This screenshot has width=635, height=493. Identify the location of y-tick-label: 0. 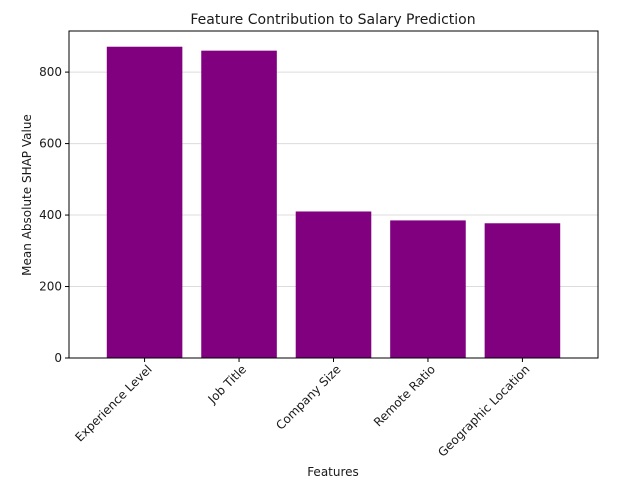
(58, 358).